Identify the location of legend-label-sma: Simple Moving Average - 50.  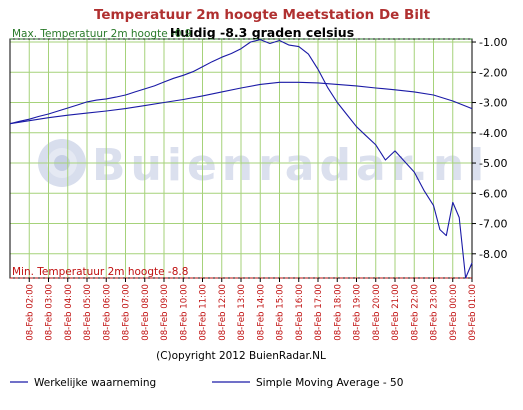
(329, 383).